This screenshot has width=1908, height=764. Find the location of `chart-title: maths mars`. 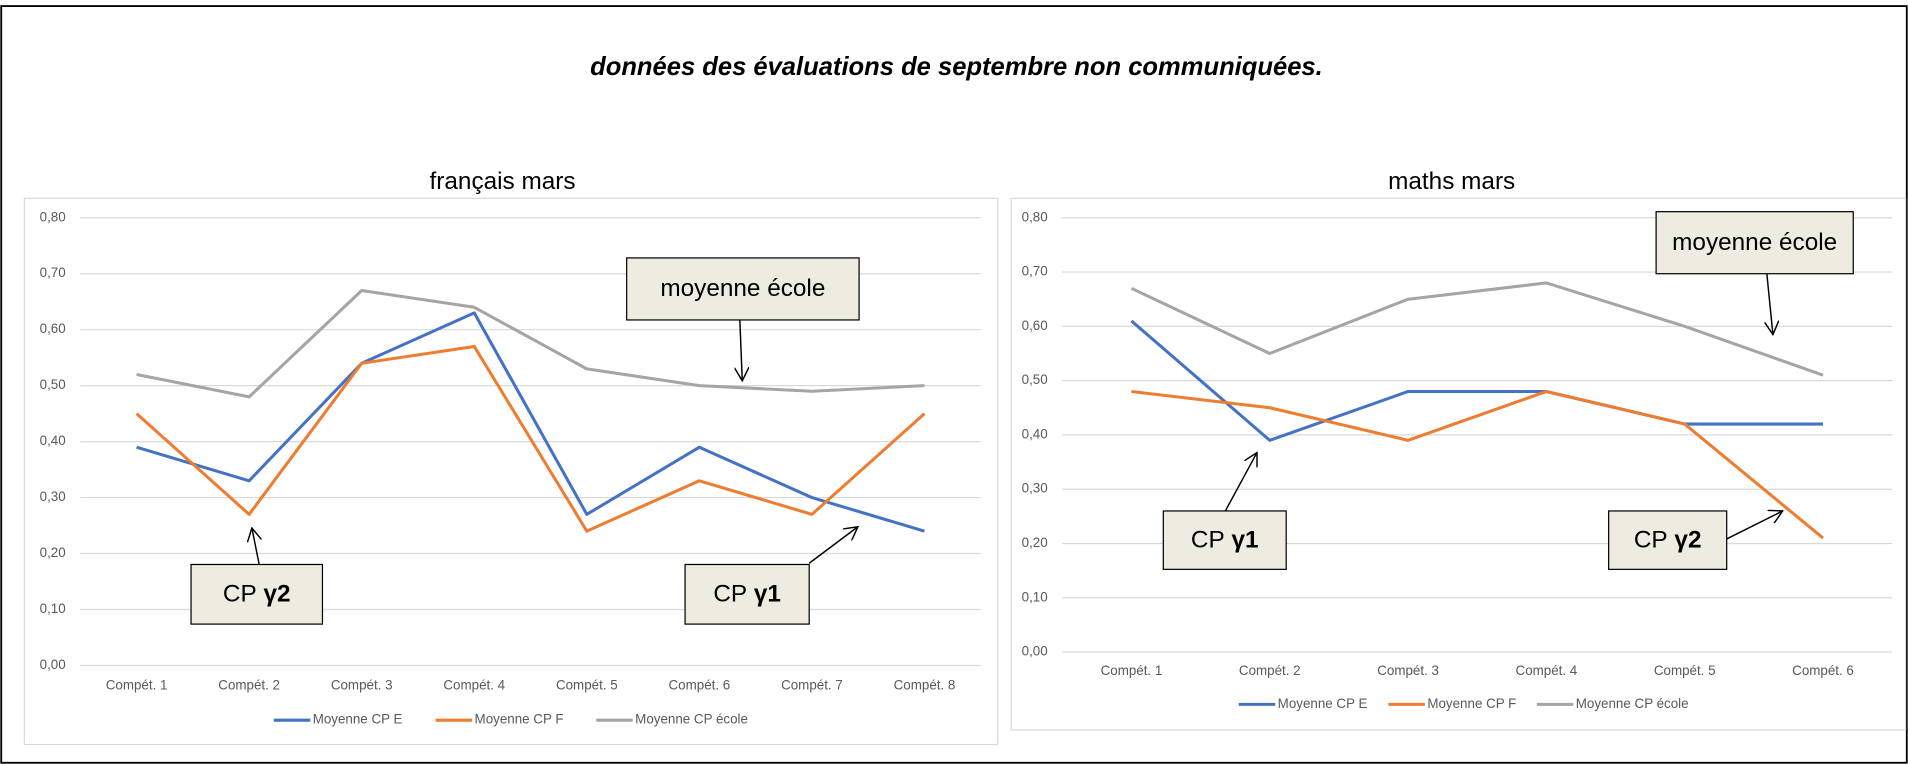

chart-title: maths mars is located at coordinates (1451, 181).